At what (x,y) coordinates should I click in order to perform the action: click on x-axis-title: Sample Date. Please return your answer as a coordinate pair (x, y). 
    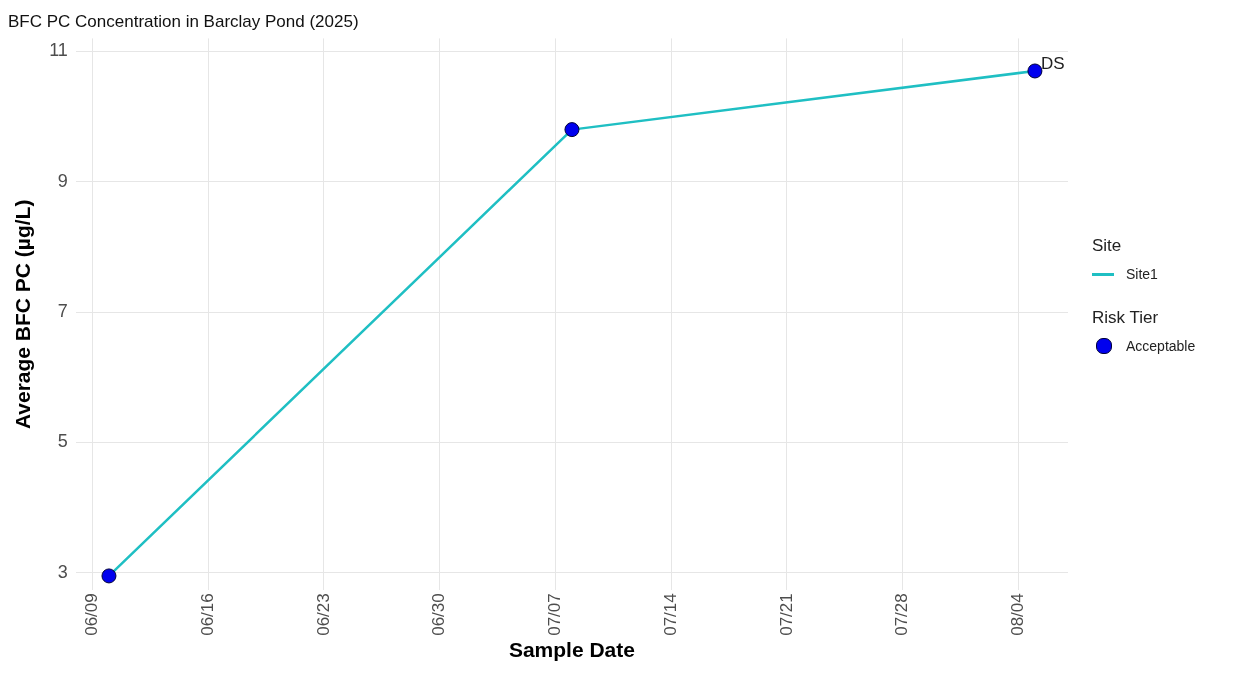
    Looking at the image, I should click on (571, 650).